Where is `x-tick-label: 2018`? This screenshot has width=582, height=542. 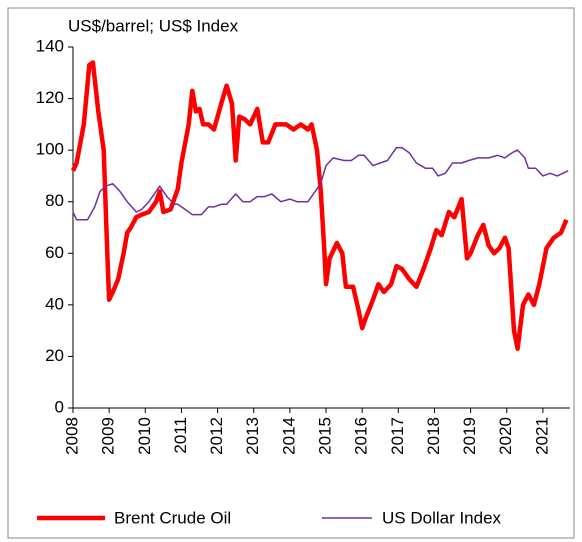
x-tick-label: 2018 is located at coordinates (433, 436).